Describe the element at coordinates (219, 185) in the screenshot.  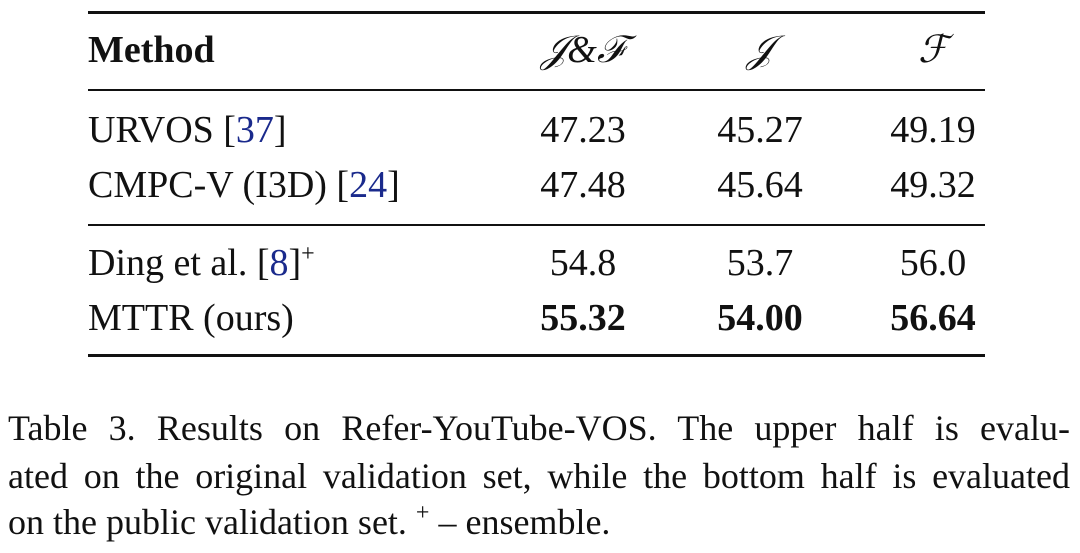
I see `text: CMPC-V (I3D) [` at that location.